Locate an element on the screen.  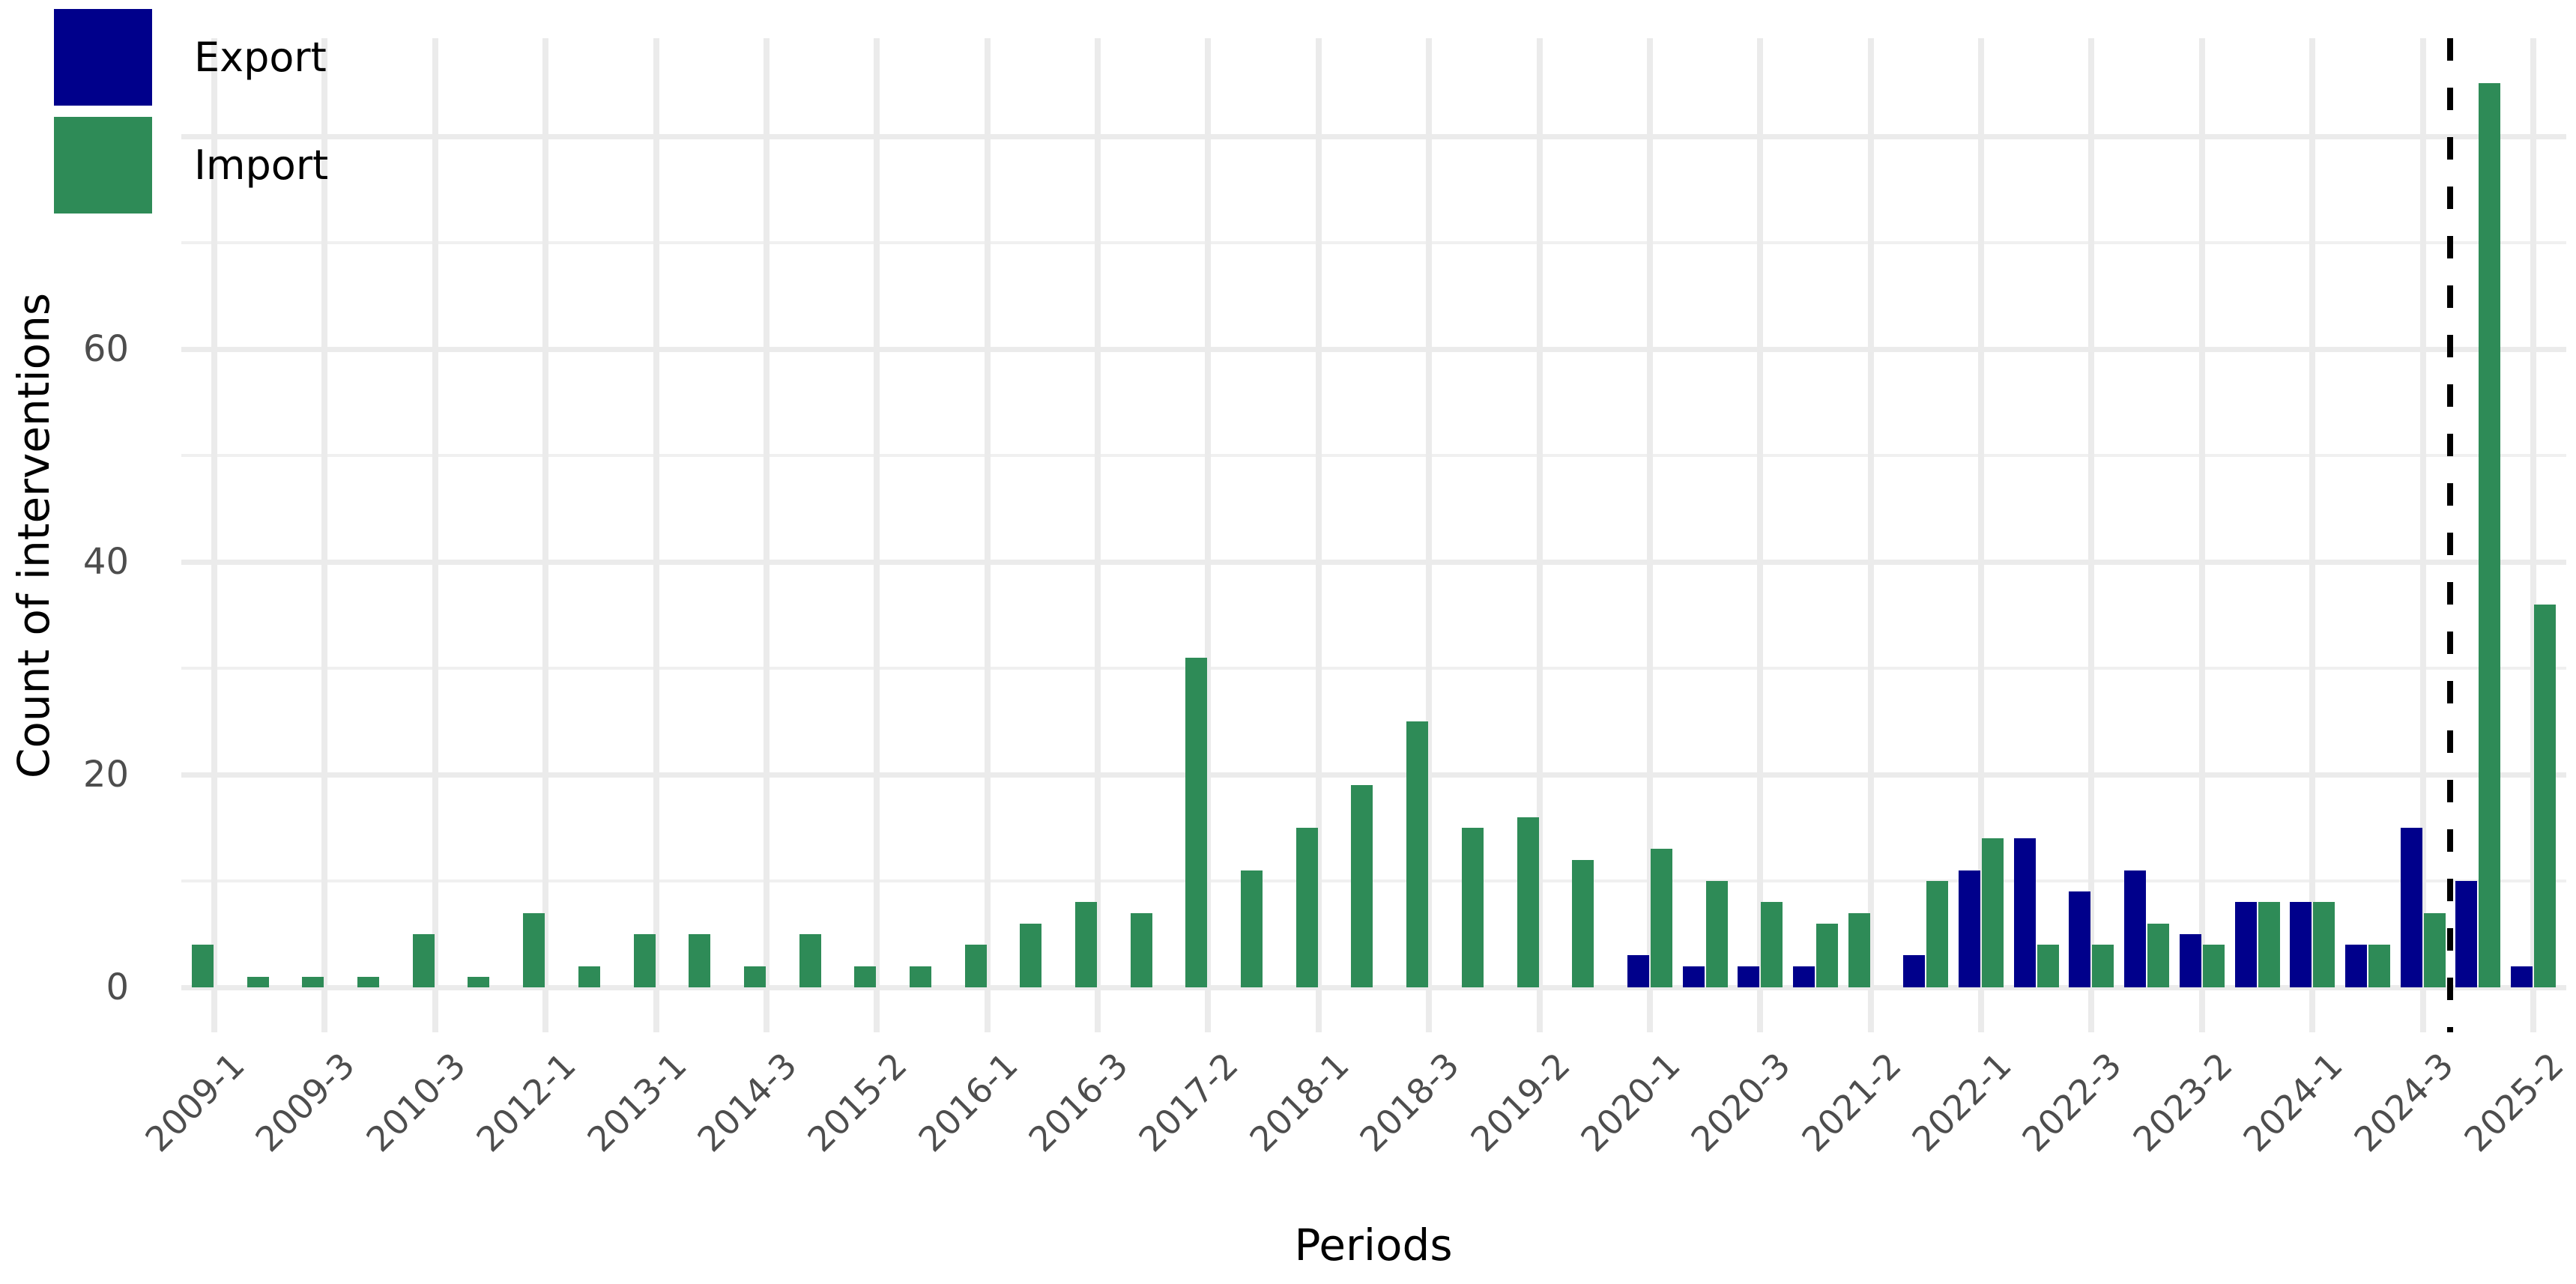
x-tick-label-2021-2: 2021-2 is located at coordinates (1851, 1102).